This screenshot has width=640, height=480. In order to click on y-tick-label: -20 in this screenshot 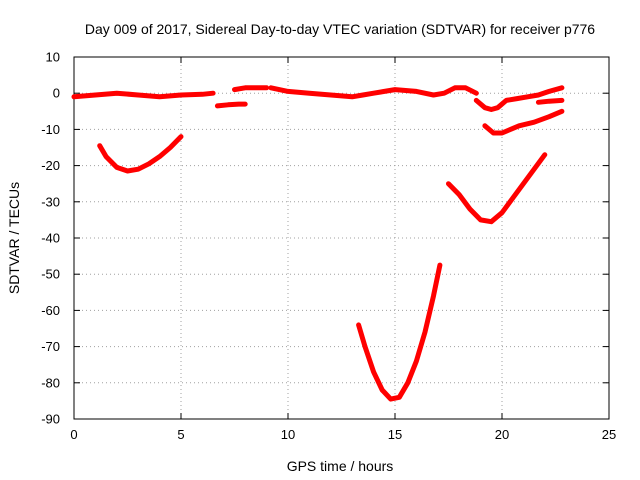, I will do `click(50, 165)`.